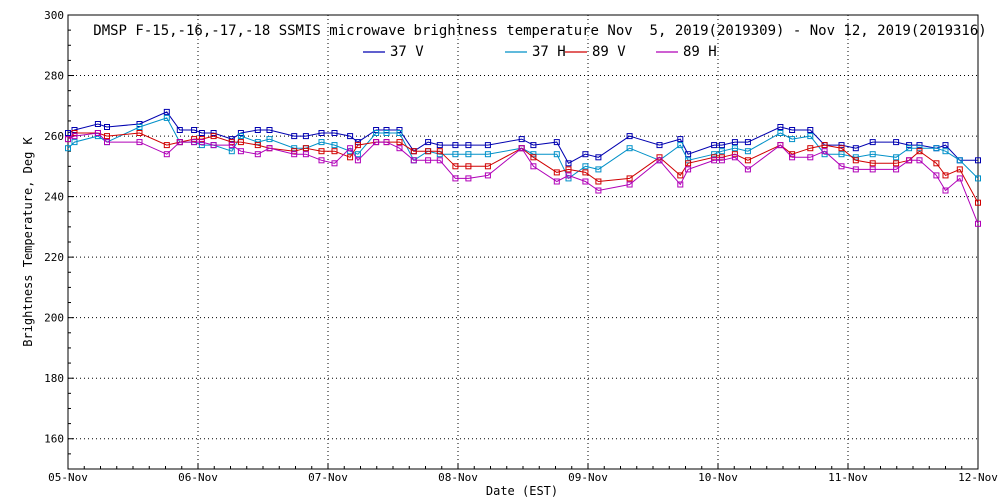 This screenshot has width=1000, height=500. I want to click on x-tick-label-07-nov: 07-Nov, so click(328, 477).